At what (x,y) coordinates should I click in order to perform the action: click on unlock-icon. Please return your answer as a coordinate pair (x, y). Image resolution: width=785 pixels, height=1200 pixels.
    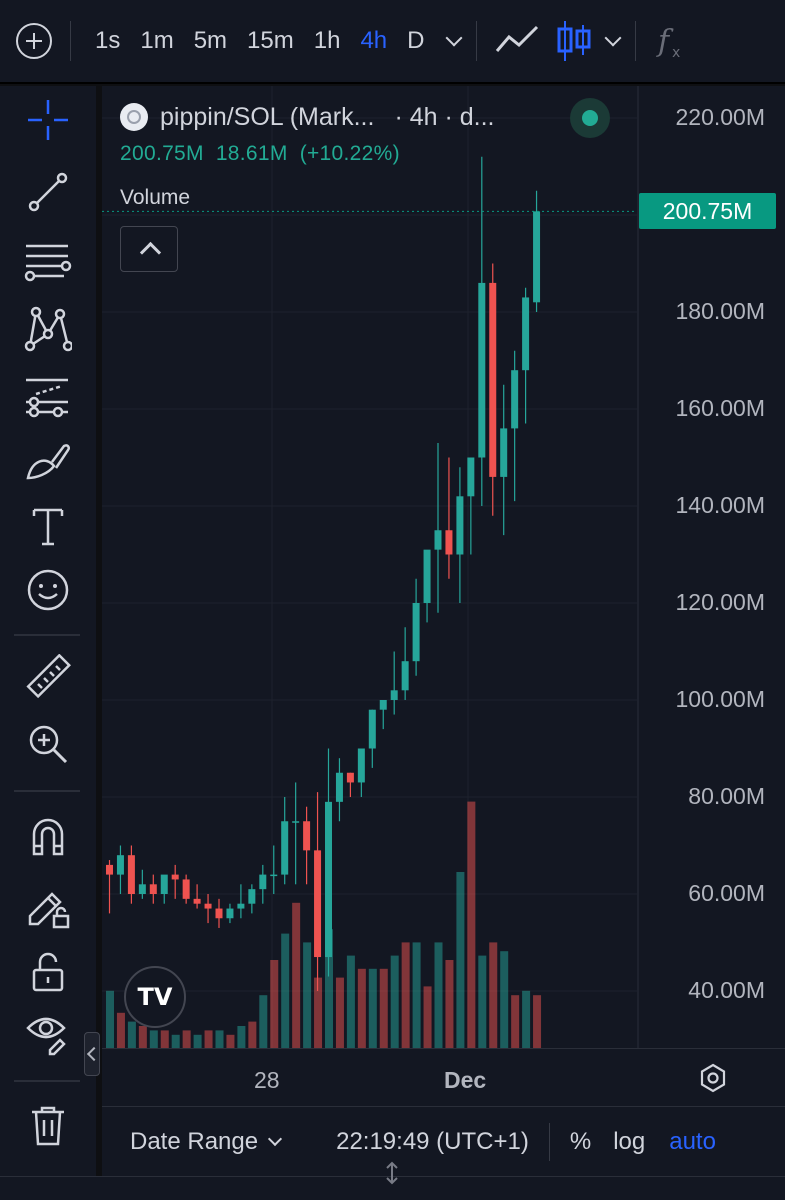
    Looking at the image, I should click on (48, 972).